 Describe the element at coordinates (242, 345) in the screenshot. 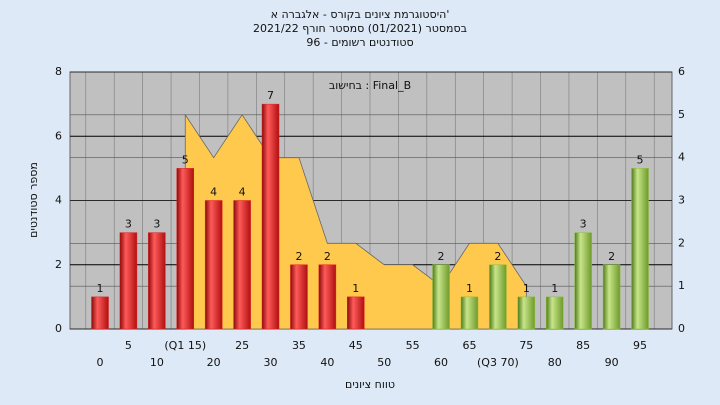

I see `x-tick-label: 25` at that location.